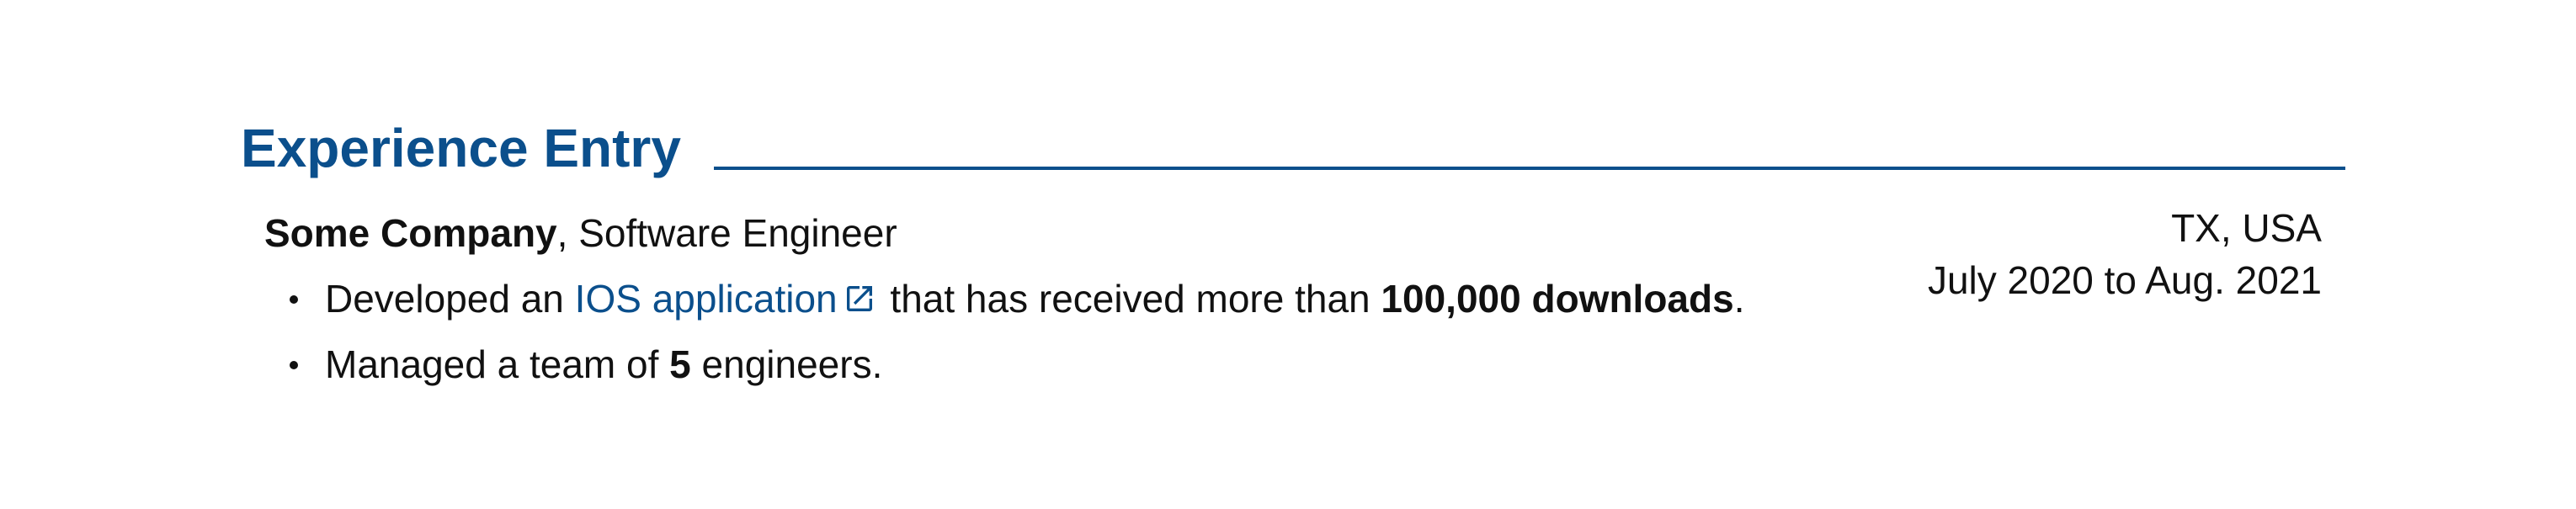 This screenshot has width=2576, height=509. Describe the element at coordinates (1293, 151) in the screenshot. I see `section-header: Experience Entry` at that location.